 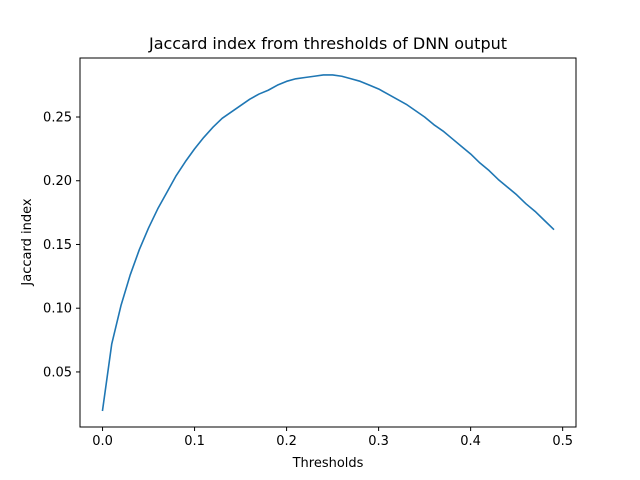 I want to click on y-tick-label: 0.15, so click(x=57, y=245).